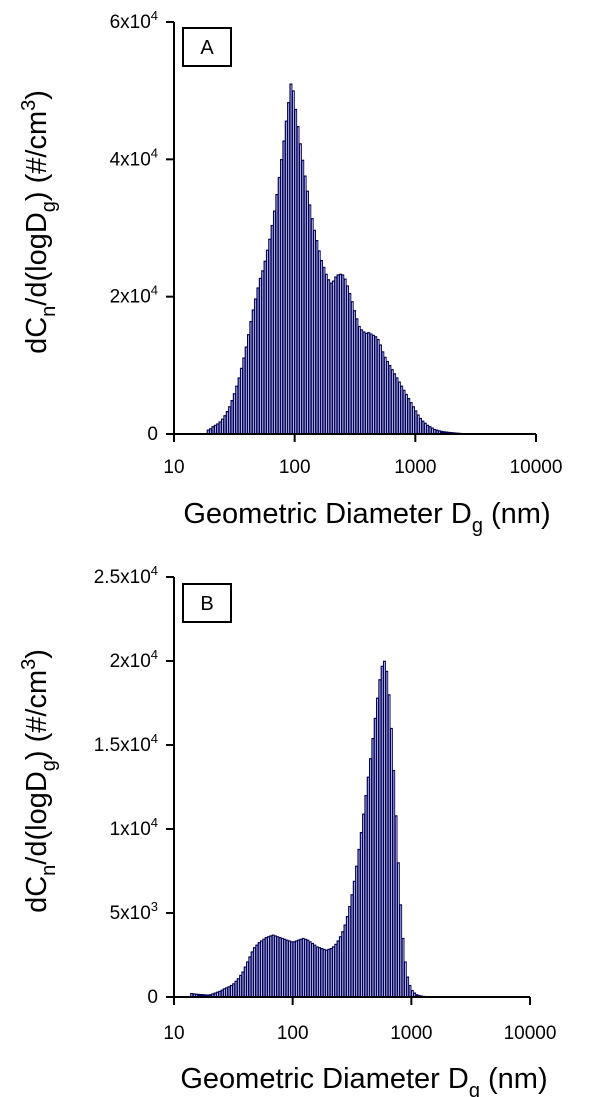 This screenshot has height=1097, width=602. I want to click on y-tick-label: 2.5x10⁴, so click(126, 575).